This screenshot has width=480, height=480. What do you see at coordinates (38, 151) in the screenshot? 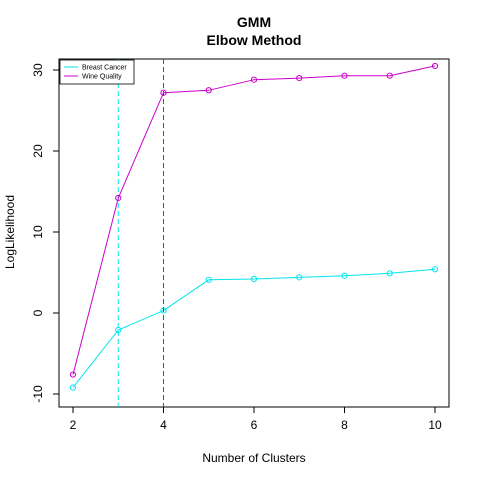
I see `y-tick-label: 20` at bounding box center [38, 151].